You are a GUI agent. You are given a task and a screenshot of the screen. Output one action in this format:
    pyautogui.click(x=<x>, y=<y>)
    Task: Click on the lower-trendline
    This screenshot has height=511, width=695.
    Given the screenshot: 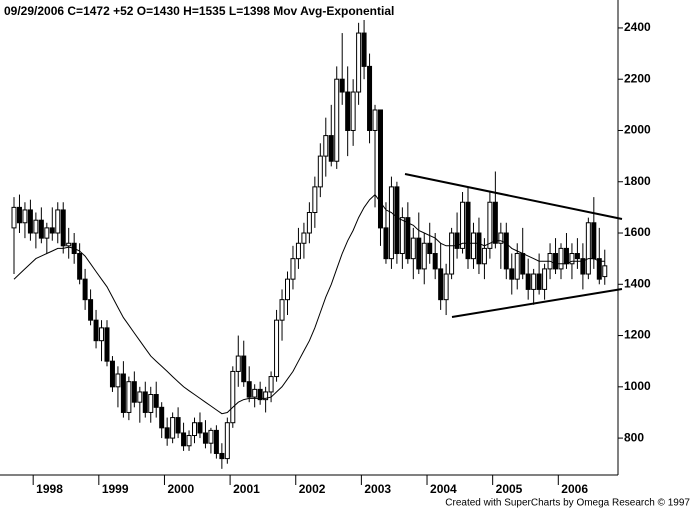 What is the action you would take?
    pyautogui.click(x=537, y=303)
    